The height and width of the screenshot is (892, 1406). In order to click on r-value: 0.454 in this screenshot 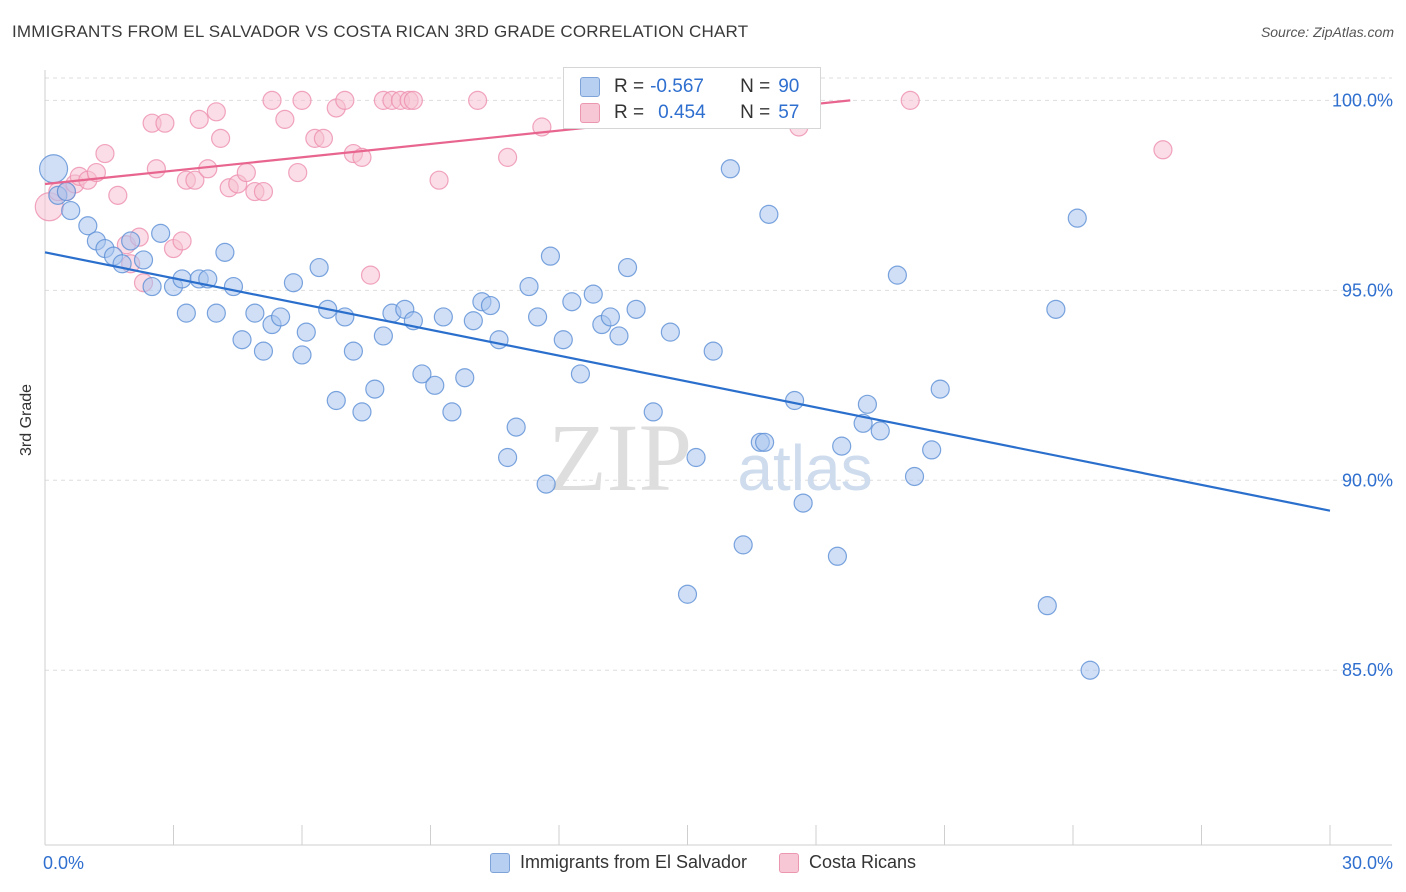, I will do `click(682, 112)`.